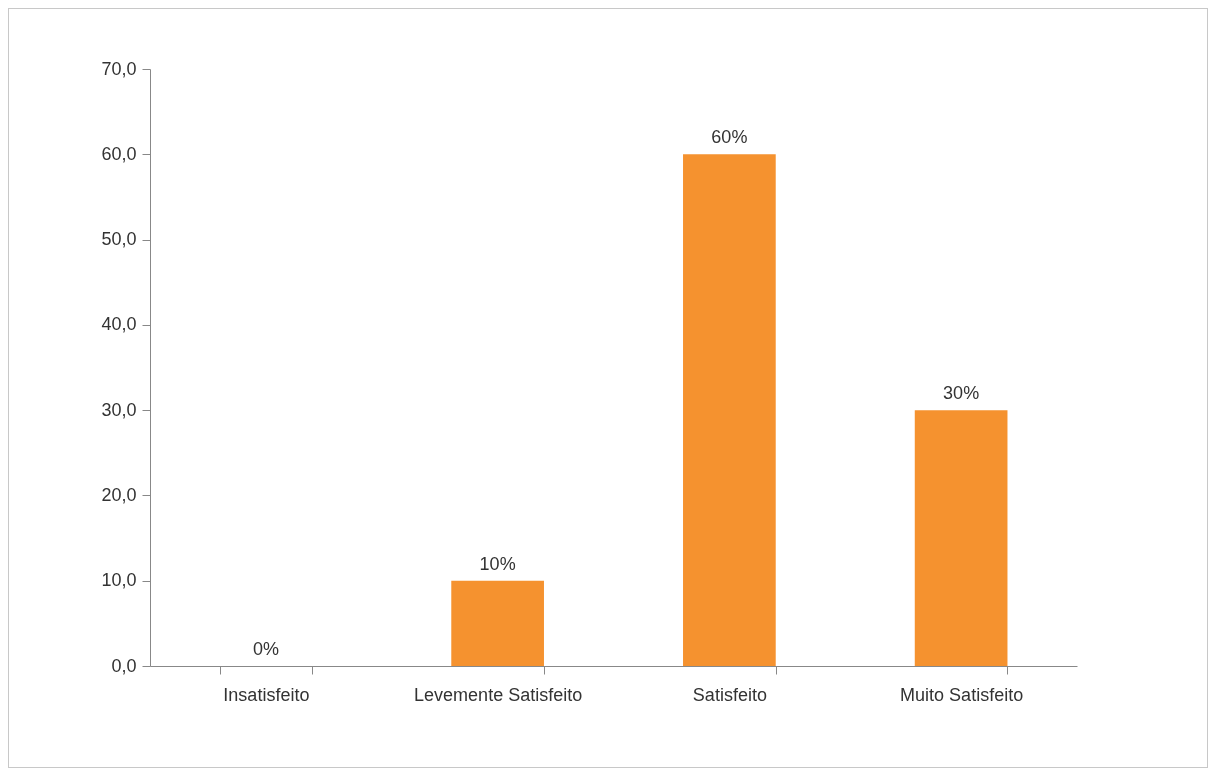 The width and height of the screenshot is (1216, 769). I want to click on y-tick-label: 20,0, so click(119, 494).